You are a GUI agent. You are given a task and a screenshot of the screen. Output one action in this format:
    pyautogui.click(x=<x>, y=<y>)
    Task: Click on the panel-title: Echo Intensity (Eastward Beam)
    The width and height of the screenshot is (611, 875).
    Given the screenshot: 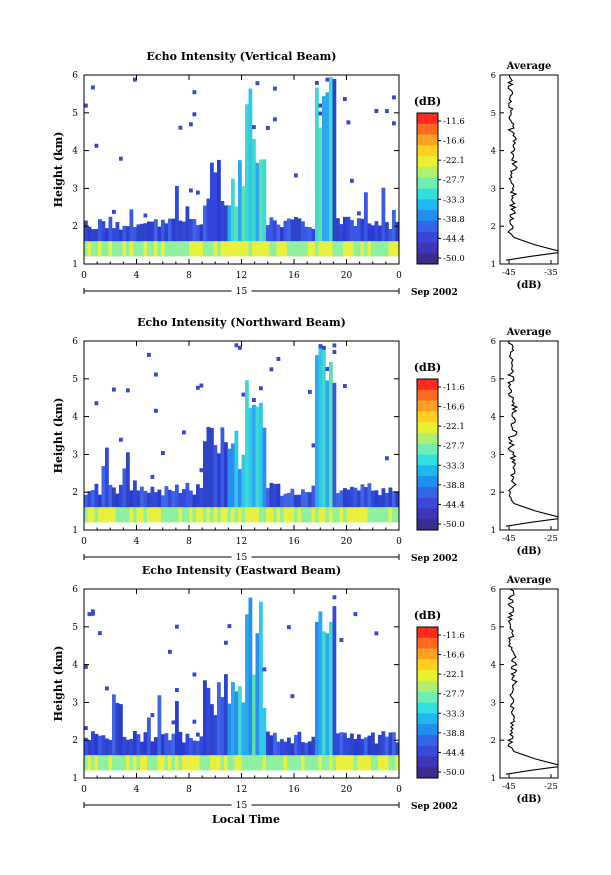 What is the action you would take?
    pyautogui.click(x=241, y=570)
    